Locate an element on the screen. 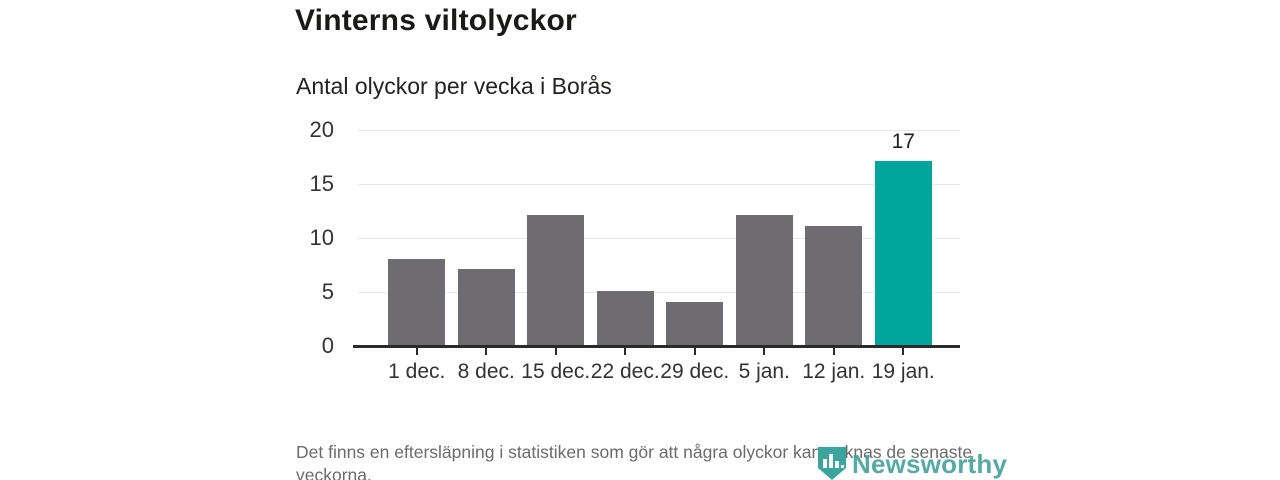  x-axis-tick-label: 12 jan. is located at coordinates (834, 371).